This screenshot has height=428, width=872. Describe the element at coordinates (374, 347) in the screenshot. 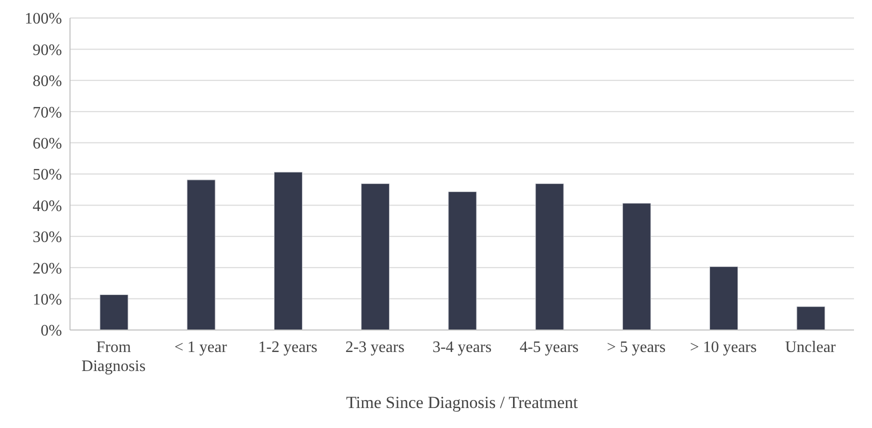

I see `x-tick-label: 2-3 years` at that location.